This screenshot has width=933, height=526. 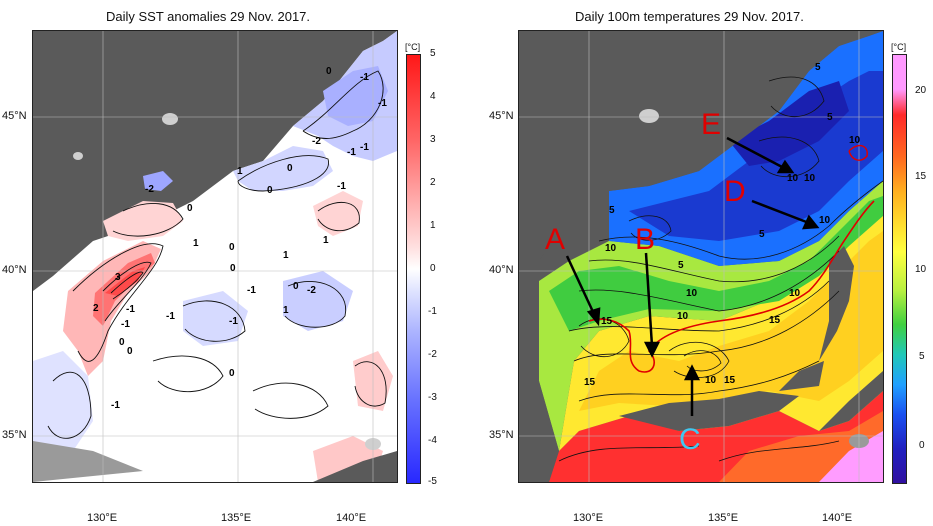 What do you see at coordinates (921, 90) in the screenshot?
I see `colorbar-tick: 20` at bounding box center [921, 90].